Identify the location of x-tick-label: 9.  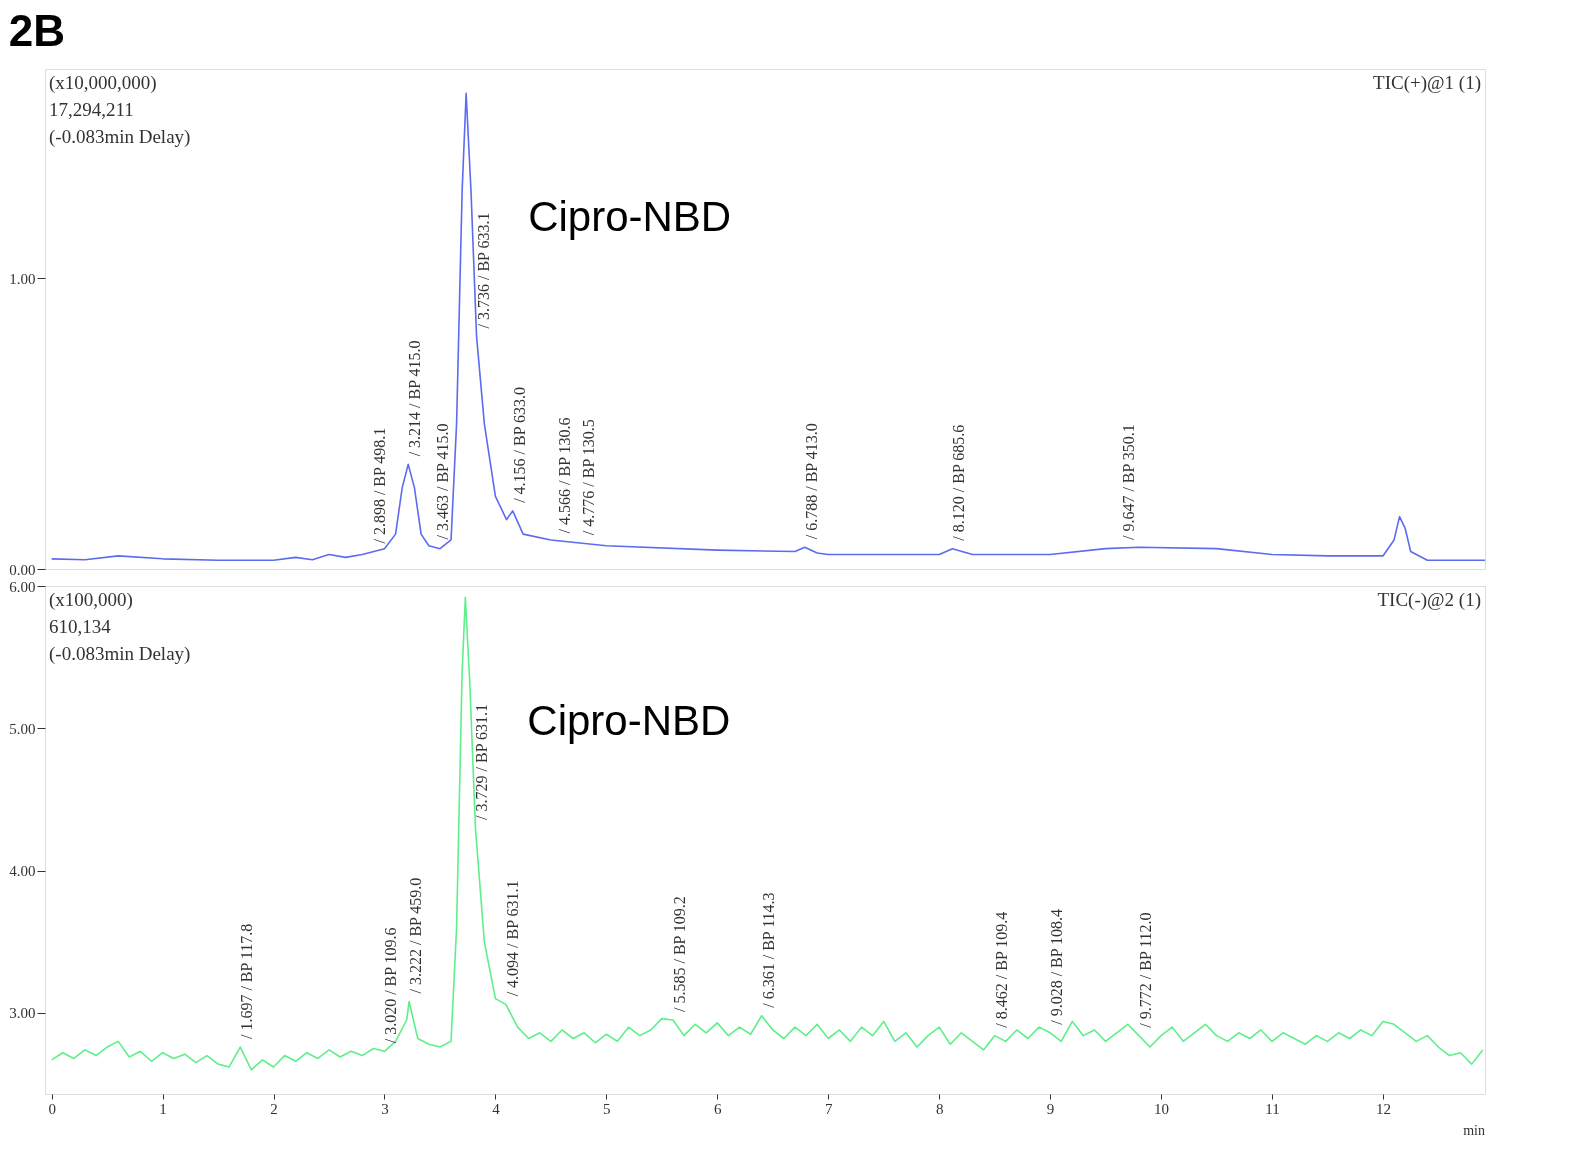
(1050, 1108).